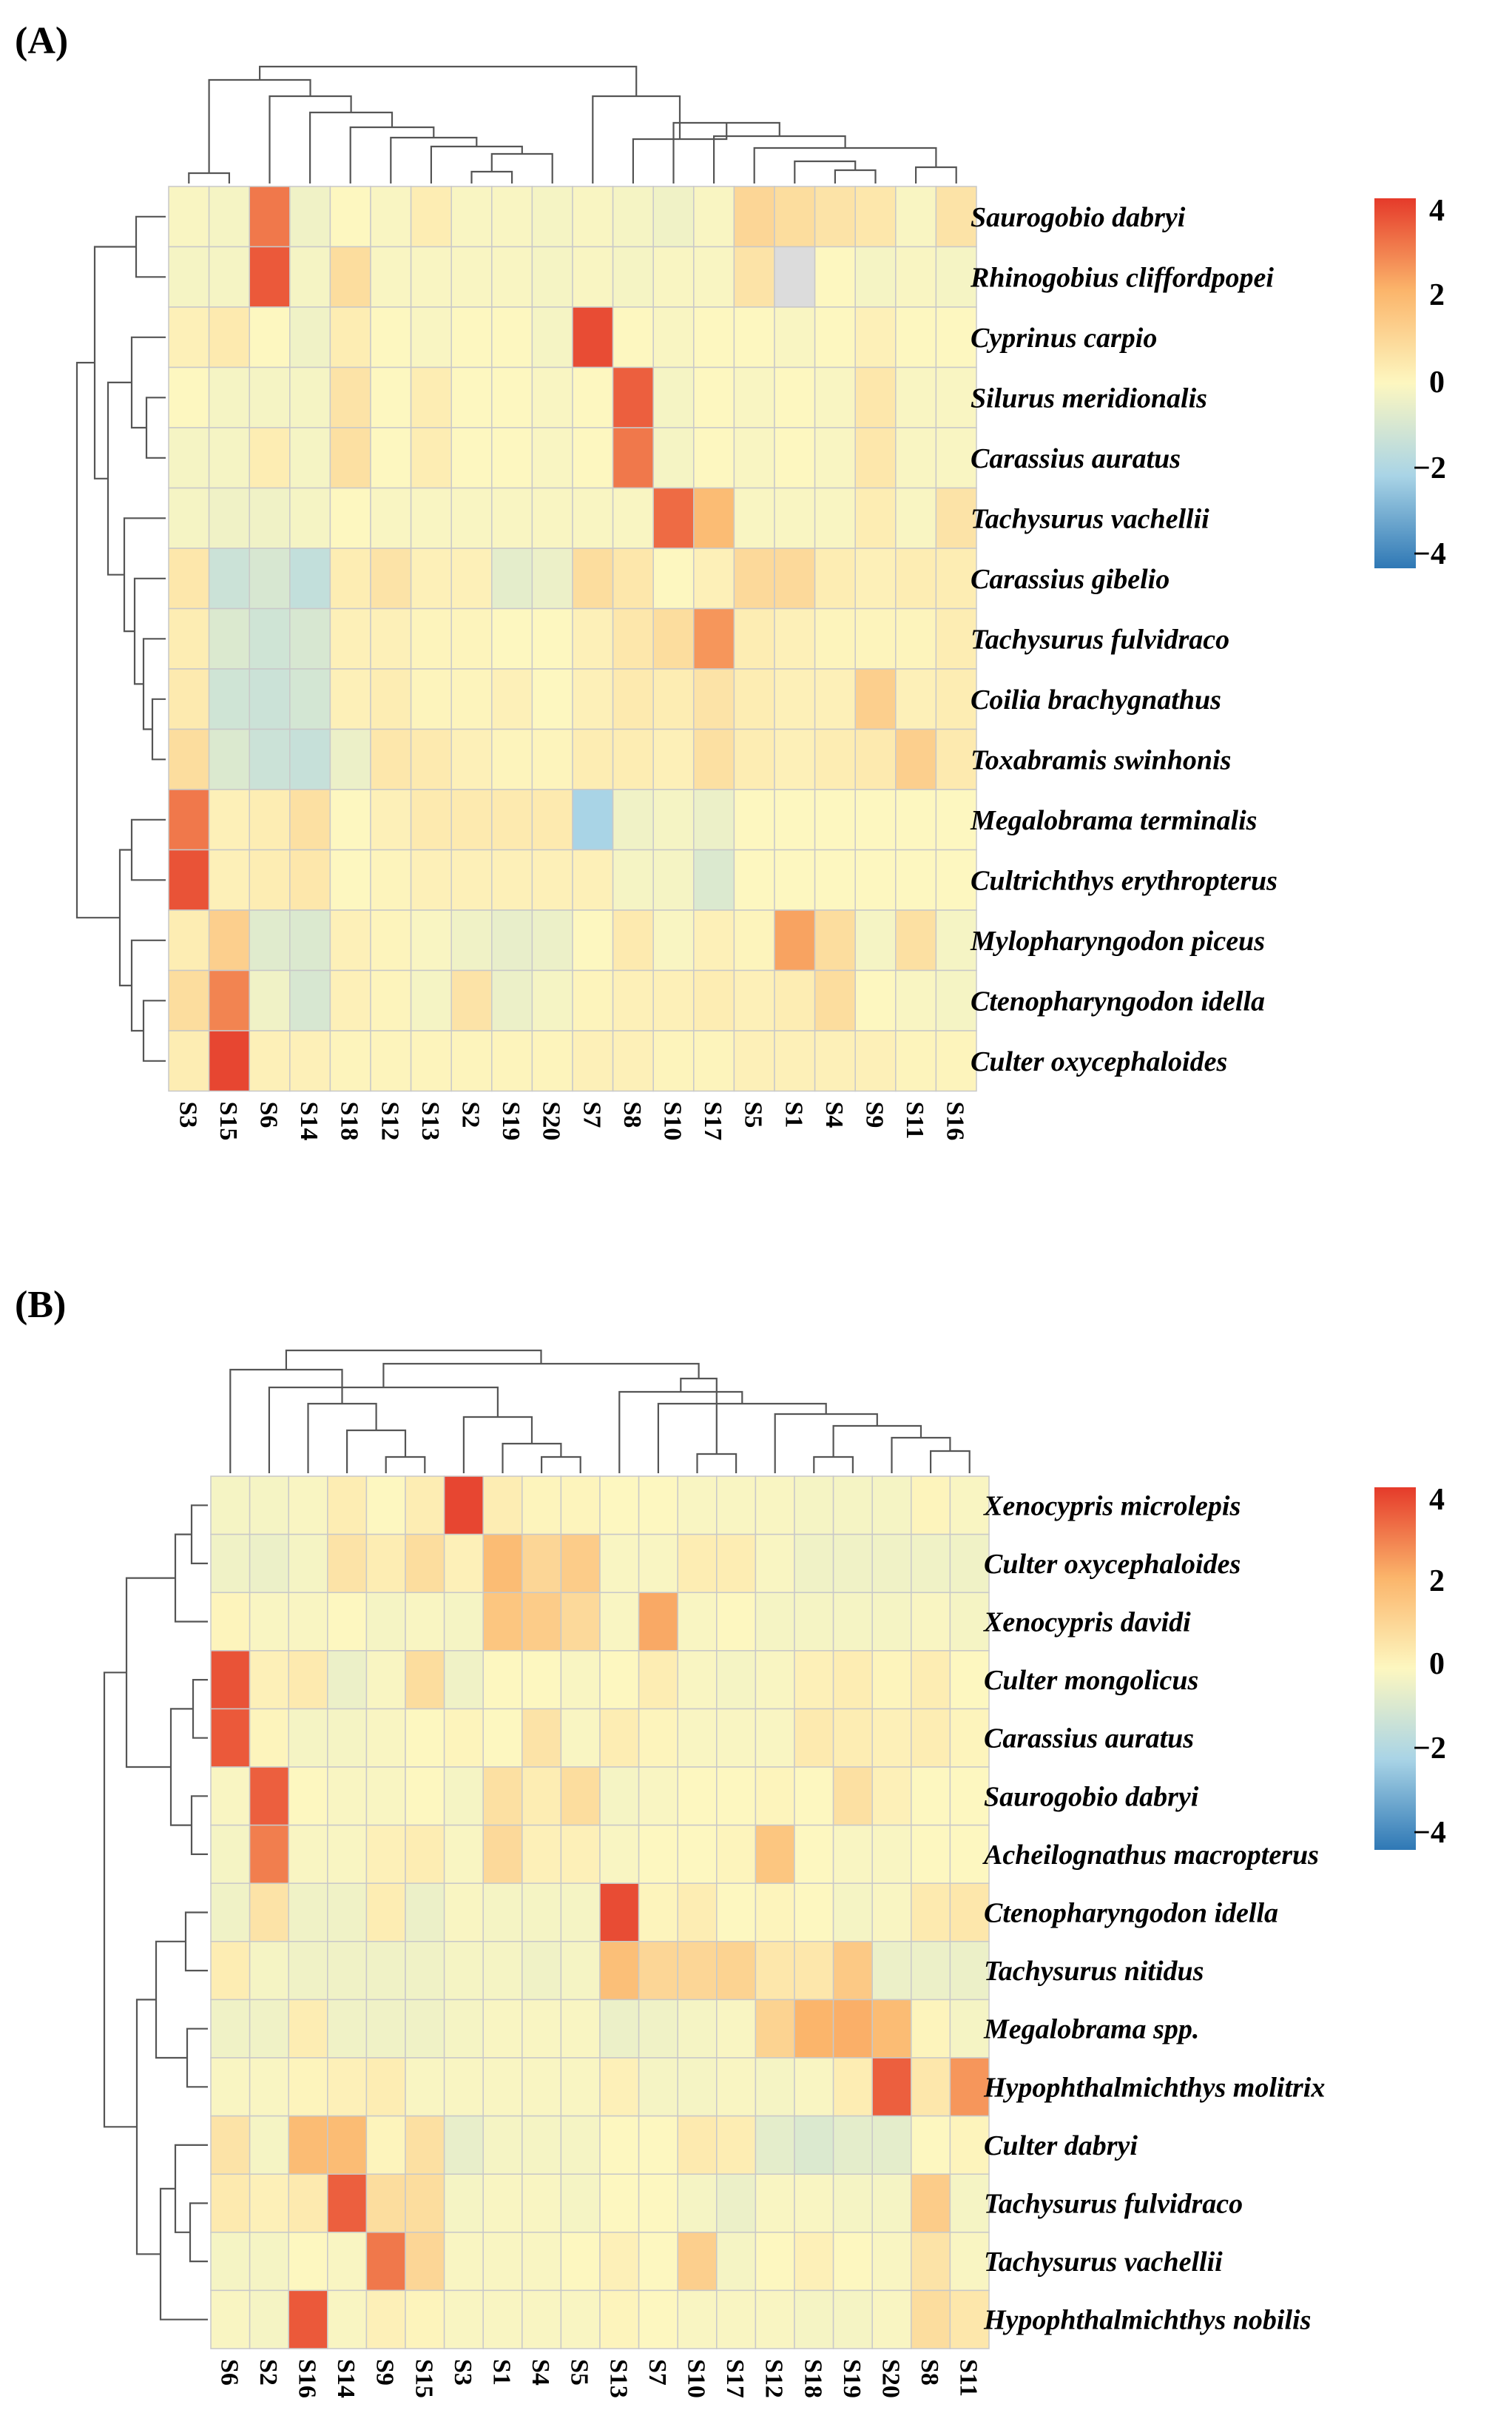 Image resolution: width=1512 pixels, height=2430 pixels. I want to click on heatmap-cell-a-r2-c17, so click(875, 337).